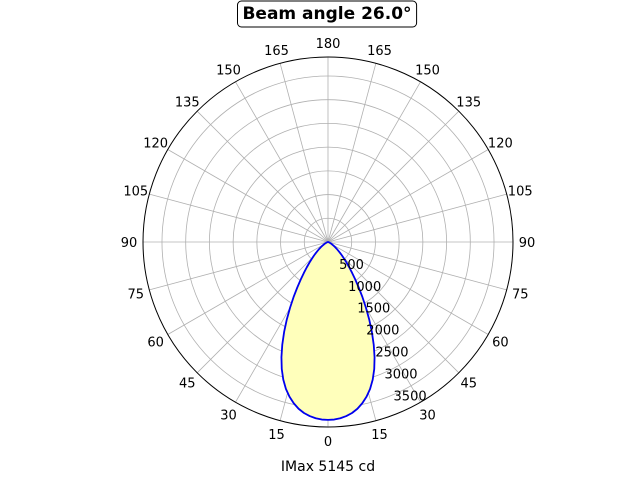  I want to click on radial-tick-label: 500, so click(351, 265).